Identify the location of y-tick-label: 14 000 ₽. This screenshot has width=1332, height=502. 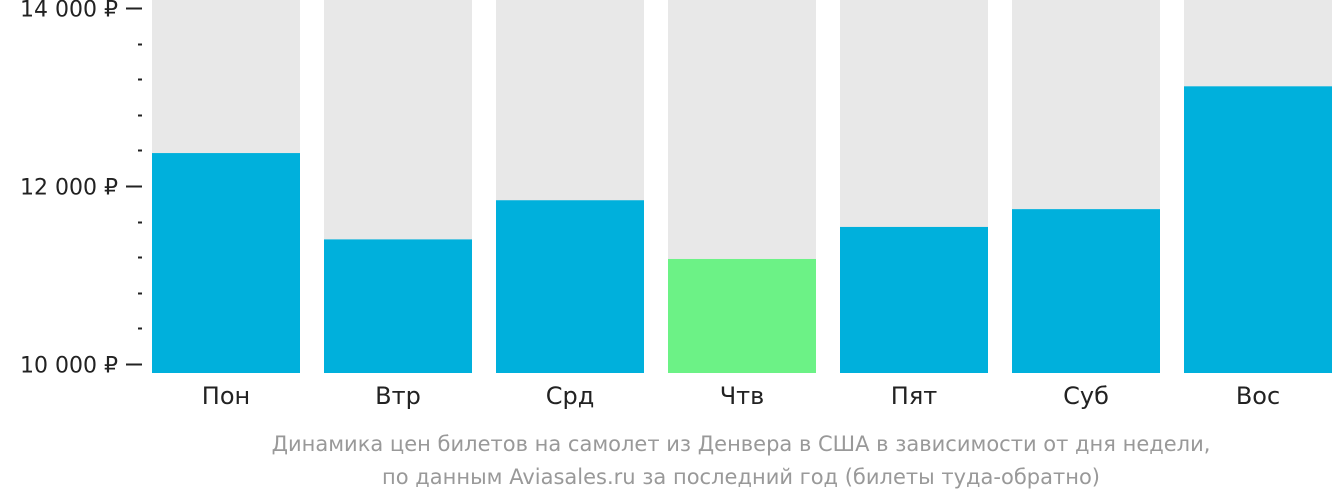
(69, 11).